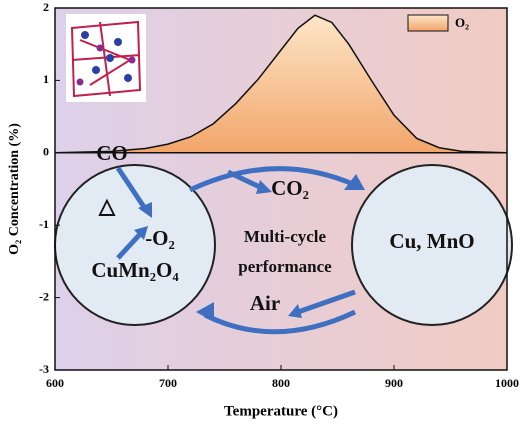 The image size is (520, 424). I want to click on annotation: performance, so click(285, 266).